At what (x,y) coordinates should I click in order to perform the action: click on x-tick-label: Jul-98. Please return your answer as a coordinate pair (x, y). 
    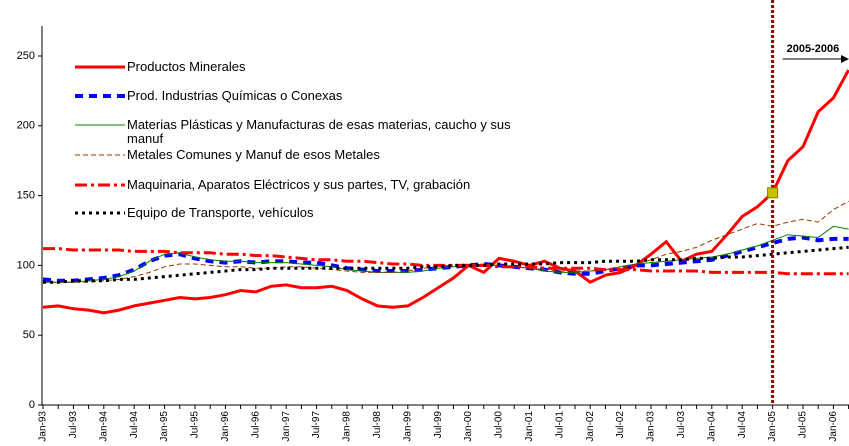
    Looking at the image, I should click on (377, 425).